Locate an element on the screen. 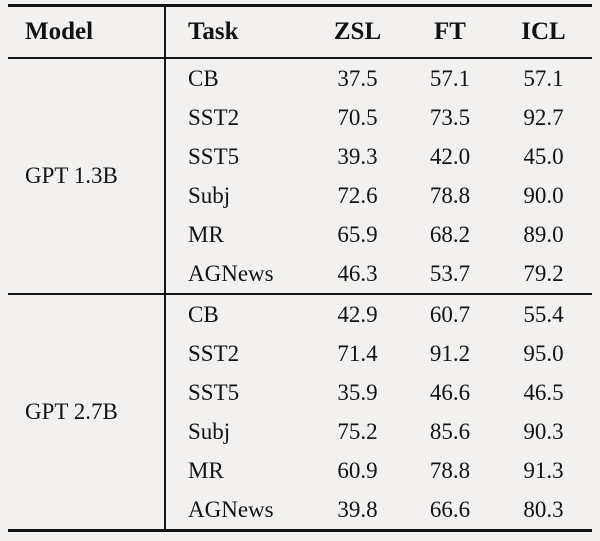 The image size is (600, 541). ft-value: 57.1 is located at coordinates (450, 78).